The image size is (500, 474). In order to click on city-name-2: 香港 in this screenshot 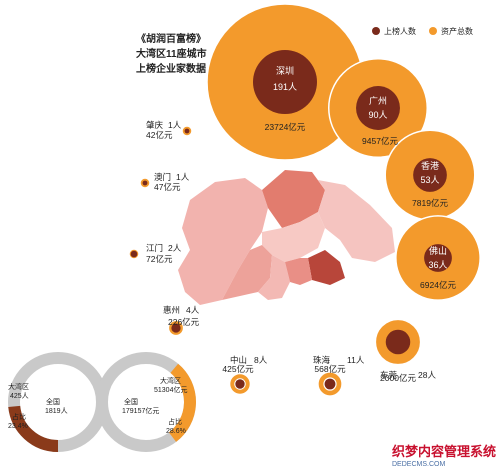, I will do `click(430, 165)`.